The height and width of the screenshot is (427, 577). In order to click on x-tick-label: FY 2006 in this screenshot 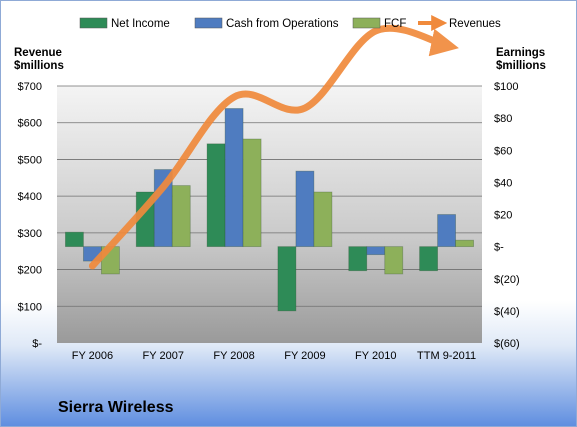, I will do `click(92, 356)`.